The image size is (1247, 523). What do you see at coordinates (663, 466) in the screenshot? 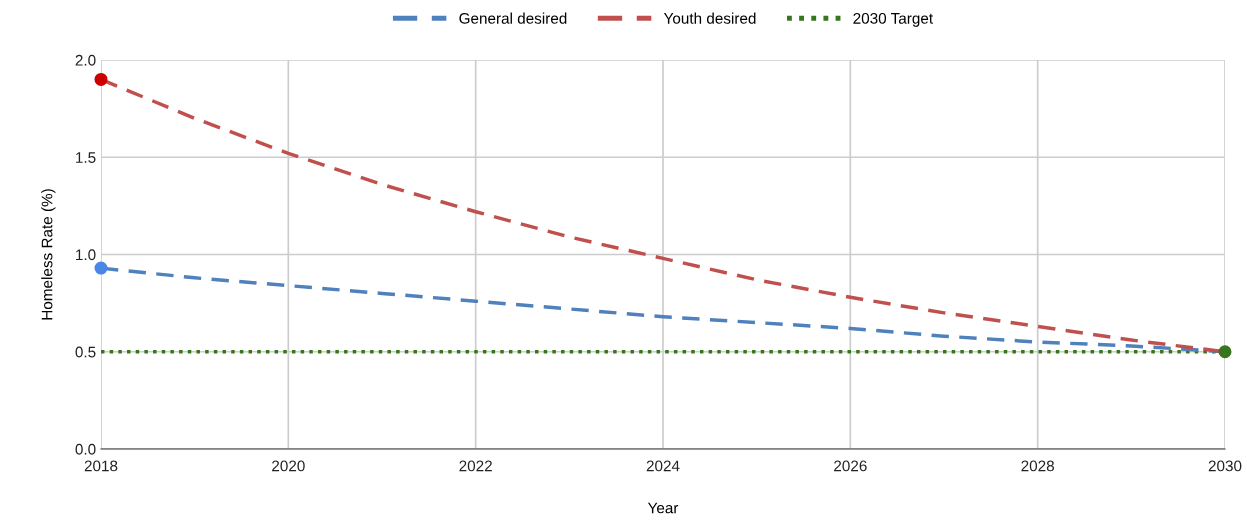
I see `x-tick-label: 2024` at bounding box center [663, 466].